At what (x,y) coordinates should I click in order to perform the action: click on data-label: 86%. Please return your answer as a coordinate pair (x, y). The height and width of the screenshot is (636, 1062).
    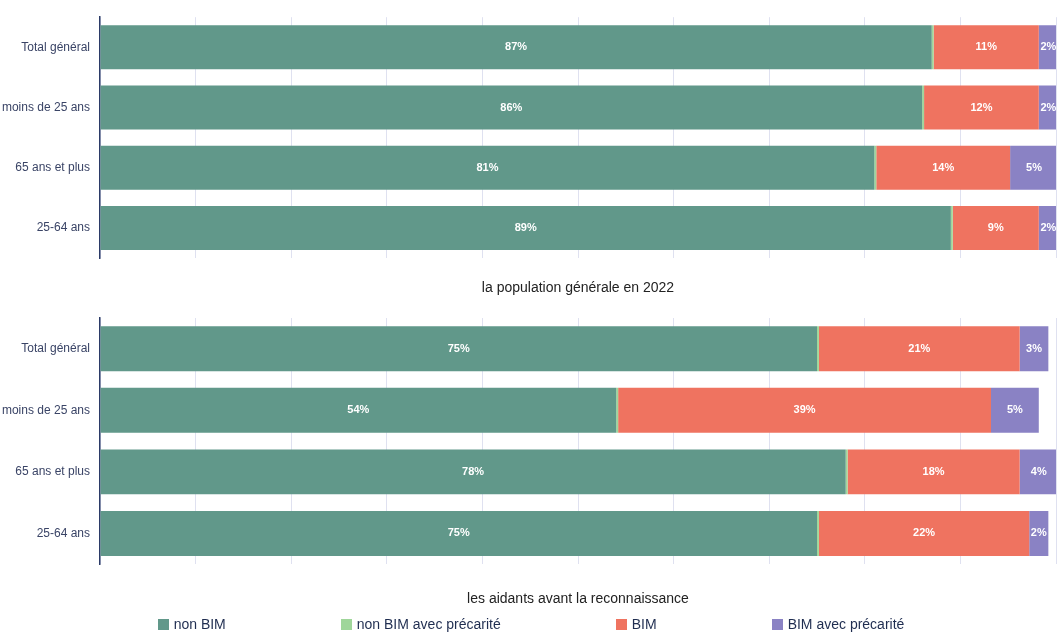
    Looking at the image, I should click on (511, 106).